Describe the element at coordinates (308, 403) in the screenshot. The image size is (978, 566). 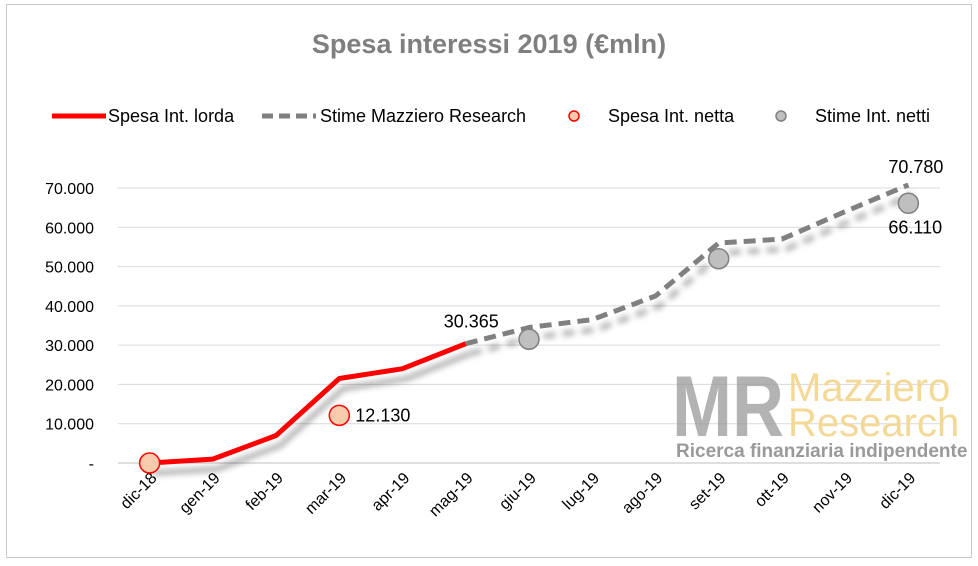
I see `series-line-spesa-lorda` at that location.